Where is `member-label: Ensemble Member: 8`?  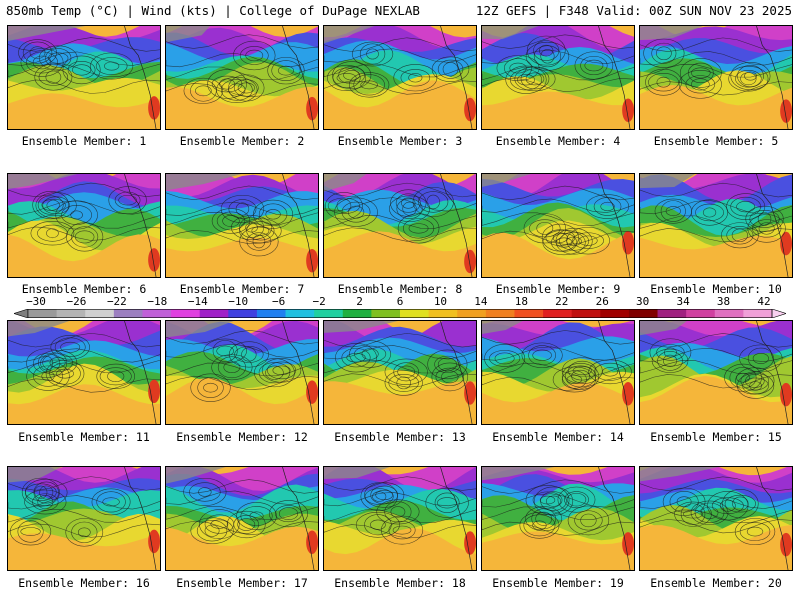
member-label: Ensemble Member: 8 is located at coordinates (400, 289).